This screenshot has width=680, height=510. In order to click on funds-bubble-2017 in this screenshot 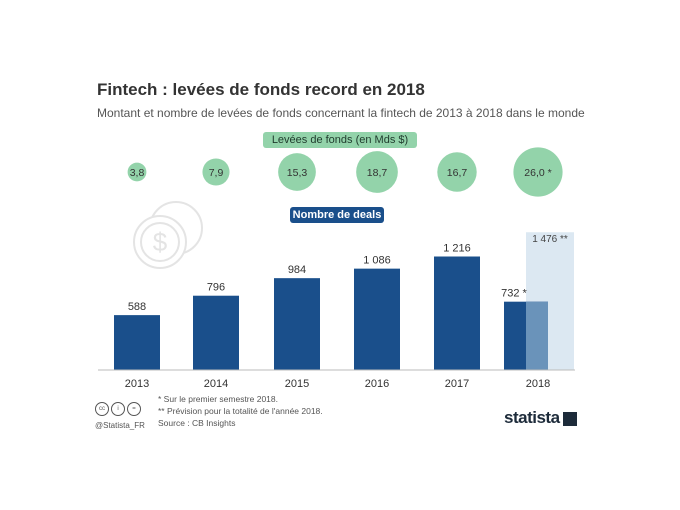, I will do `click(457, 172)`.